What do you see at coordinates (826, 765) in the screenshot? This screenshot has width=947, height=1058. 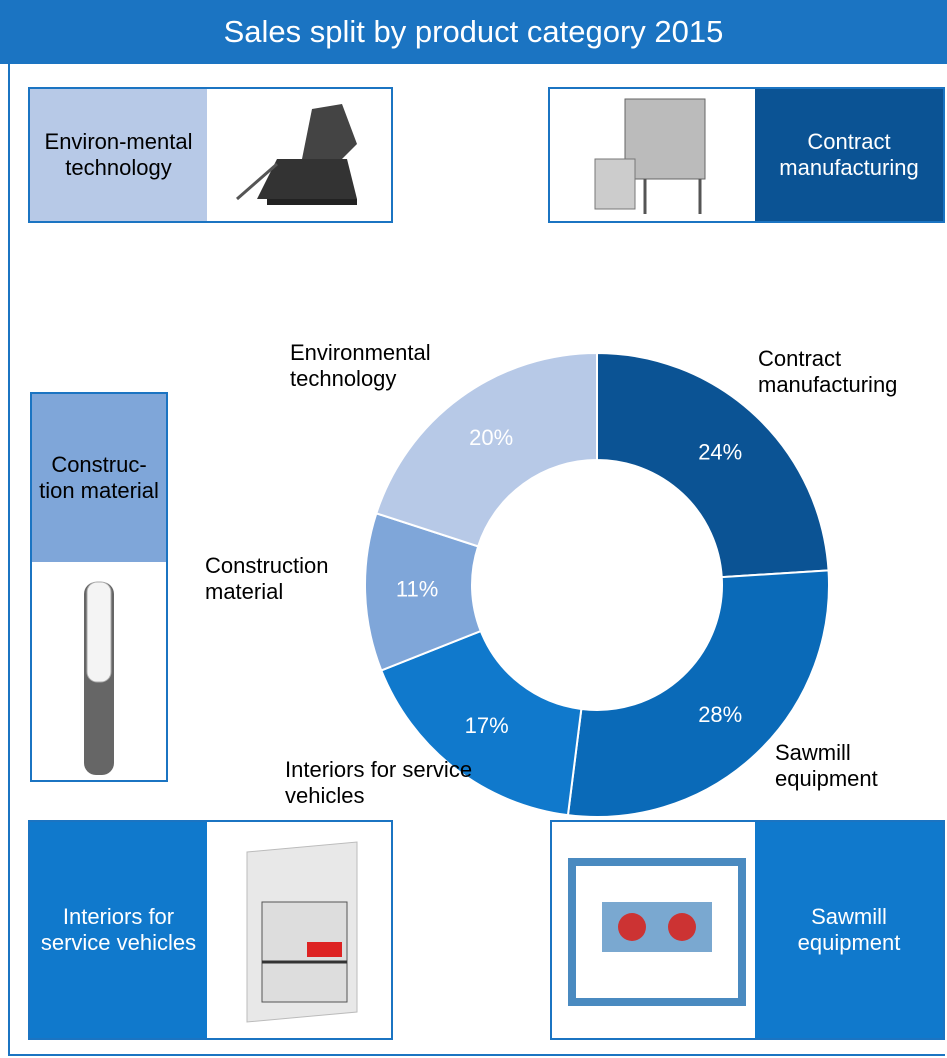 I see `category-label: Sawmill equipment` at bounding box center [826, 765].